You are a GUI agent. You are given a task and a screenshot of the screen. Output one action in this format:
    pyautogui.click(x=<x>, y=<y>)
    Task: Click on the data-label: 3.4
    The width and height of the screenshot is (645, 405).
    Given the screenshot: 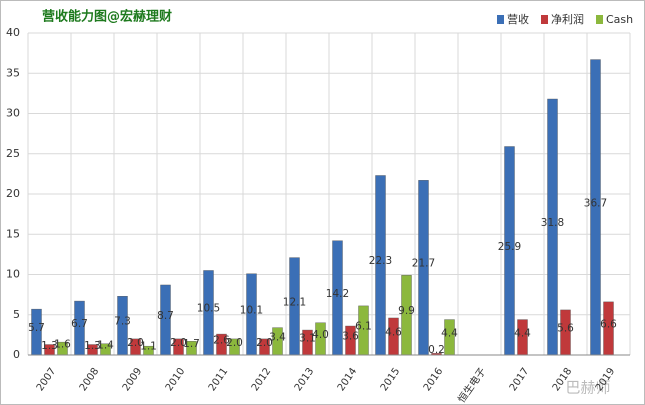 What is the action you would take?
    pyautogui.click(x=277, y=337)
    